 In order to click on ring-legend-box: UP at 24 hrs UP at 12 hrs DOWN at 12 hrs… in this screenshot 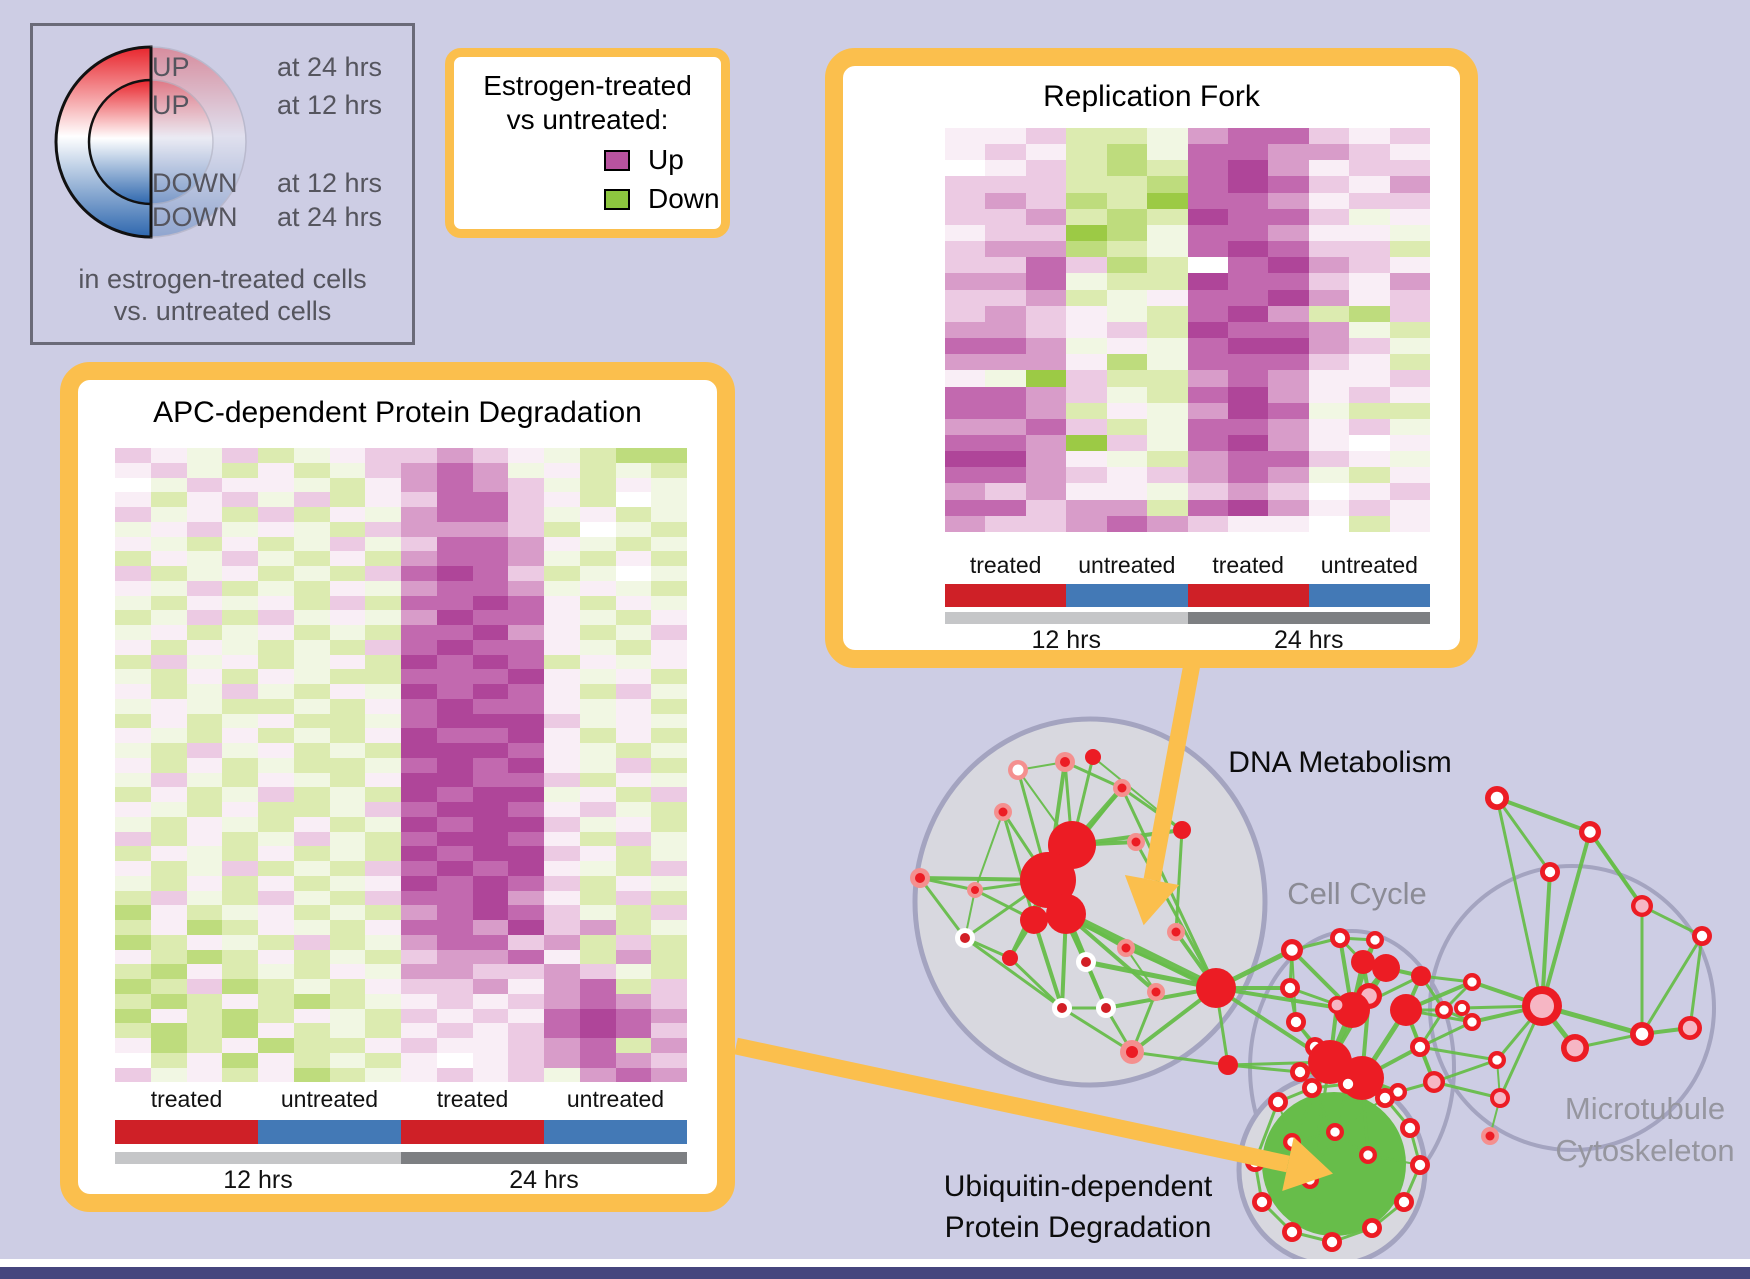, I will do `click(222, 184)`.